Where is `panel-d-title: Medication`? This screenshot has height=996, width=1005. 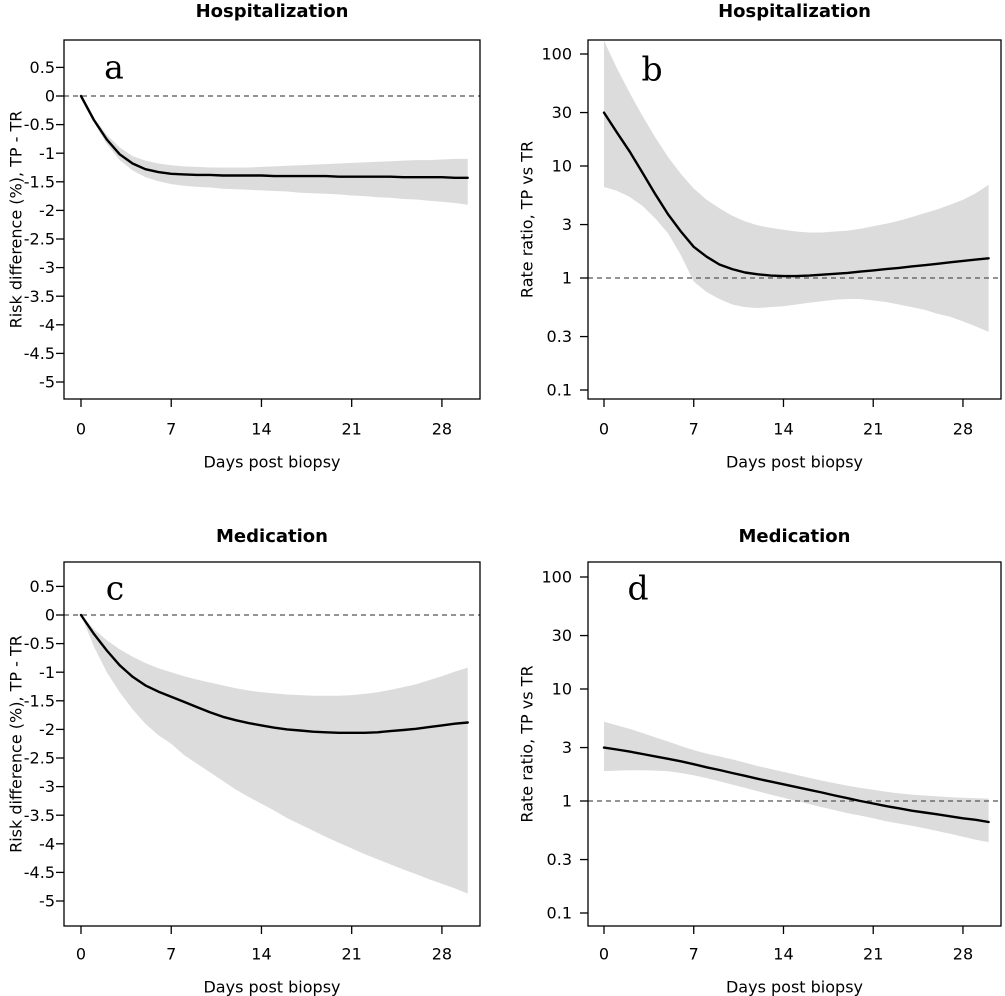
panel-d-title: Medication is located at coordinates (794, 536).